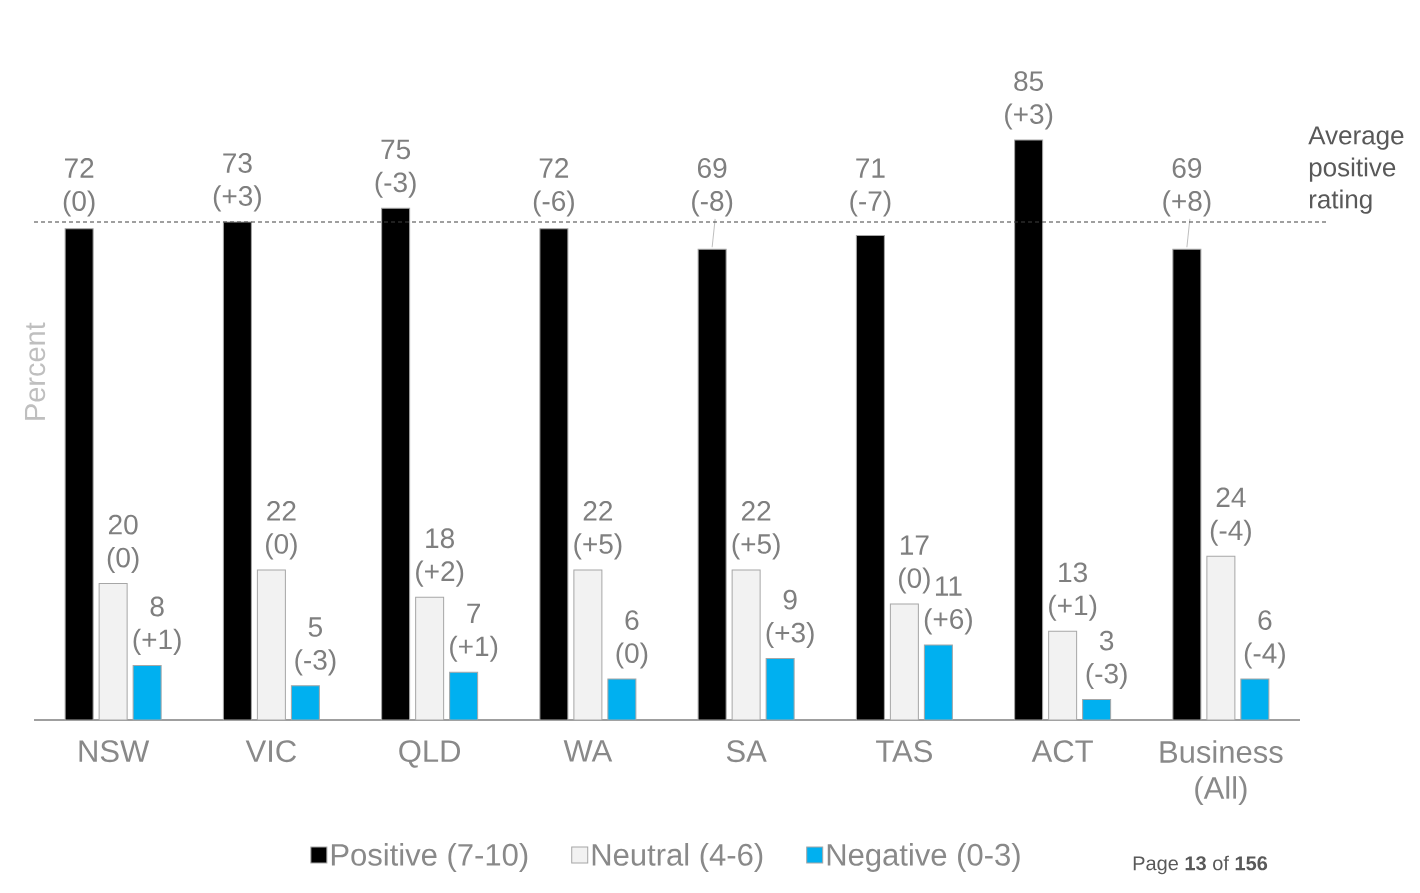 This screenshot has width=1420, height=893. What do you see at coordinates (712, 187) in the screenshot?
I see `data-label: 69 (-8)` at bounding box center [712, 187].